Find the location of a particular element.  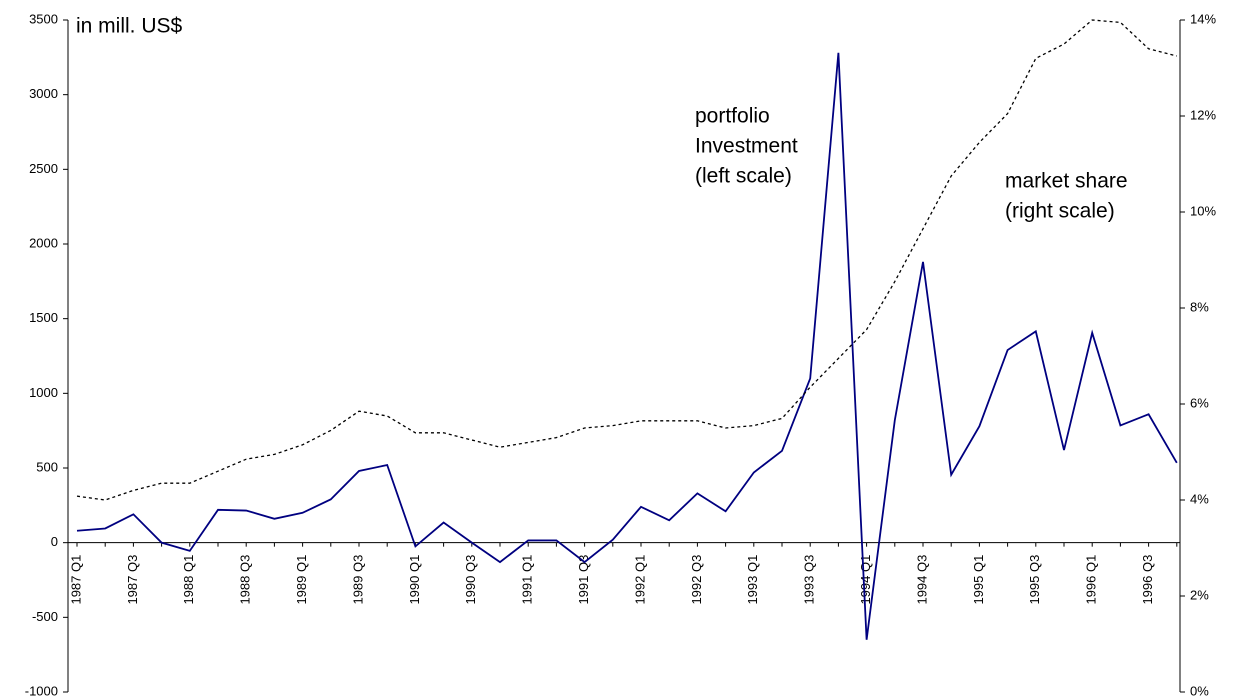

y-tick-label: -500 is located at coordinates (45, 616).